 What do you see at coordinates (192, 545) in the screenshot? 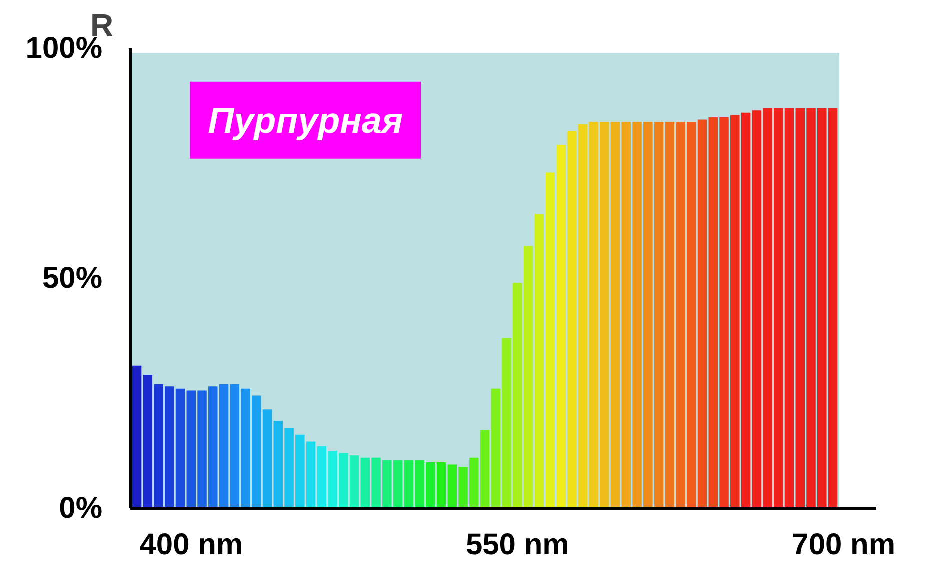
I see `x-tick-label: 400 nm` at bounding box center [192, 545].